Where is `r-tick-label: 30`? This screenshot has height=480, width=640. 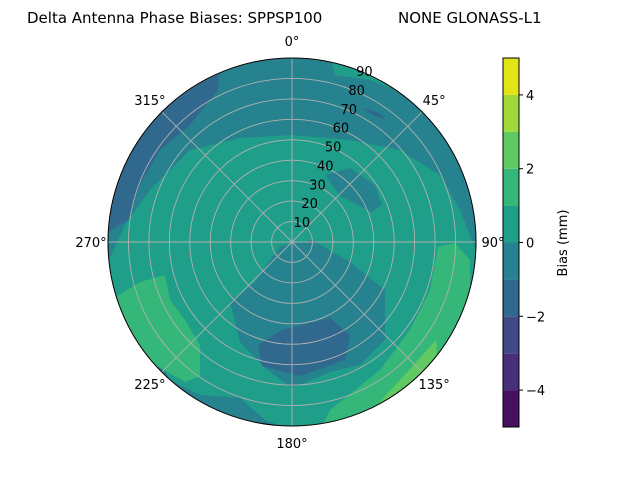 r-tick-label: 30 is located at coordinates (317, 185).